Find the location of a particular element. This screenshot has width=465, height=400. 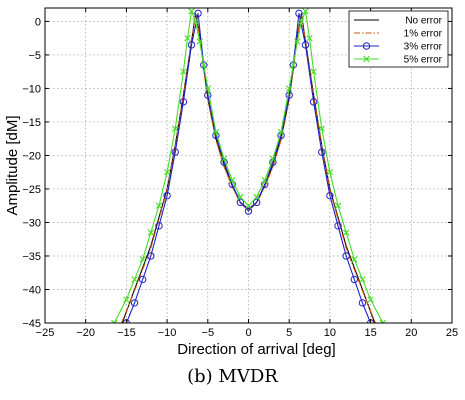

x-tick-label: 25 is located at coordinates (452, 333).